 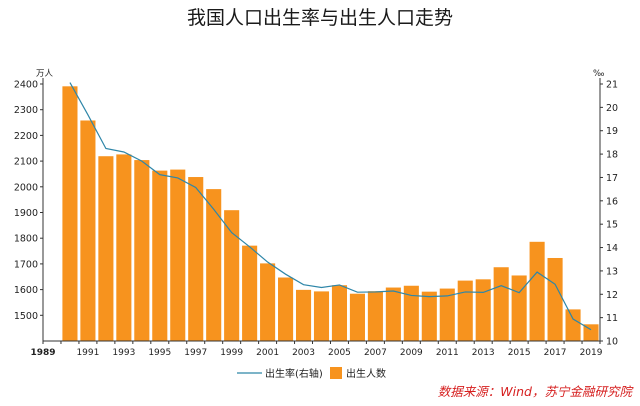 I want to click on bar-2018, so click(x=573, y=325).